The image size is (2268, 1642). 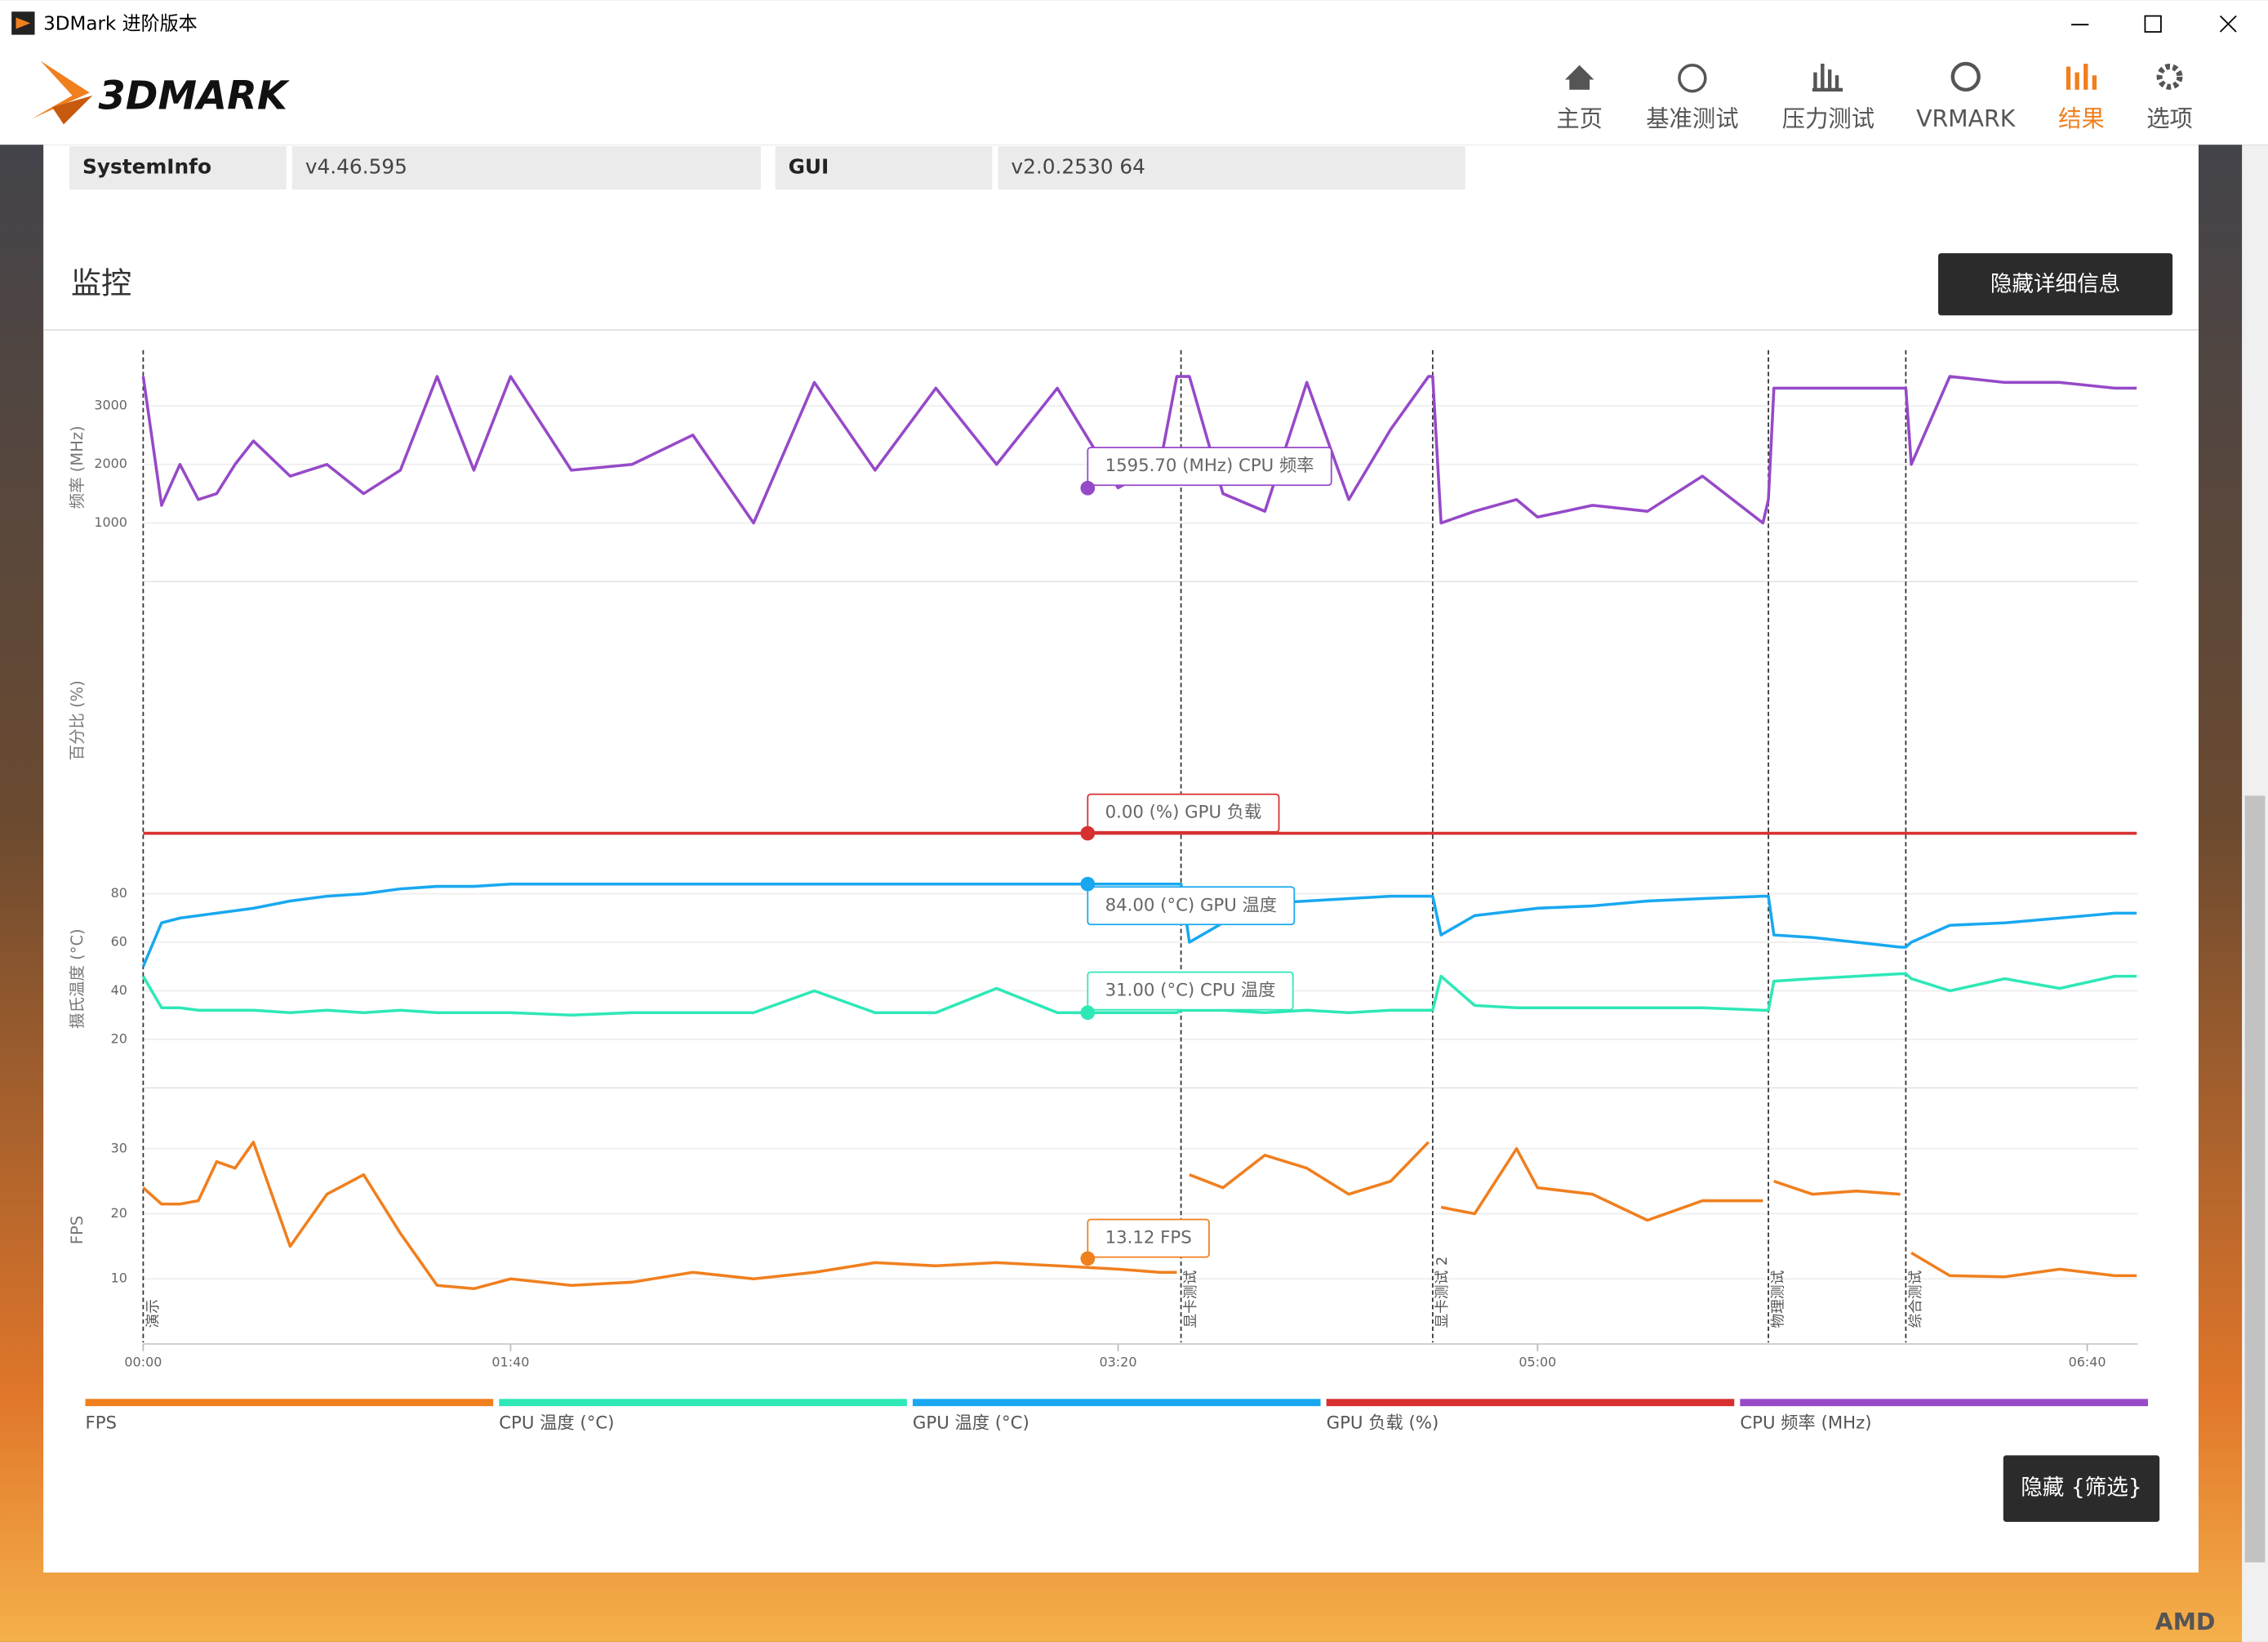 I want to click on bars-icon, so click(x=1827, y=78).